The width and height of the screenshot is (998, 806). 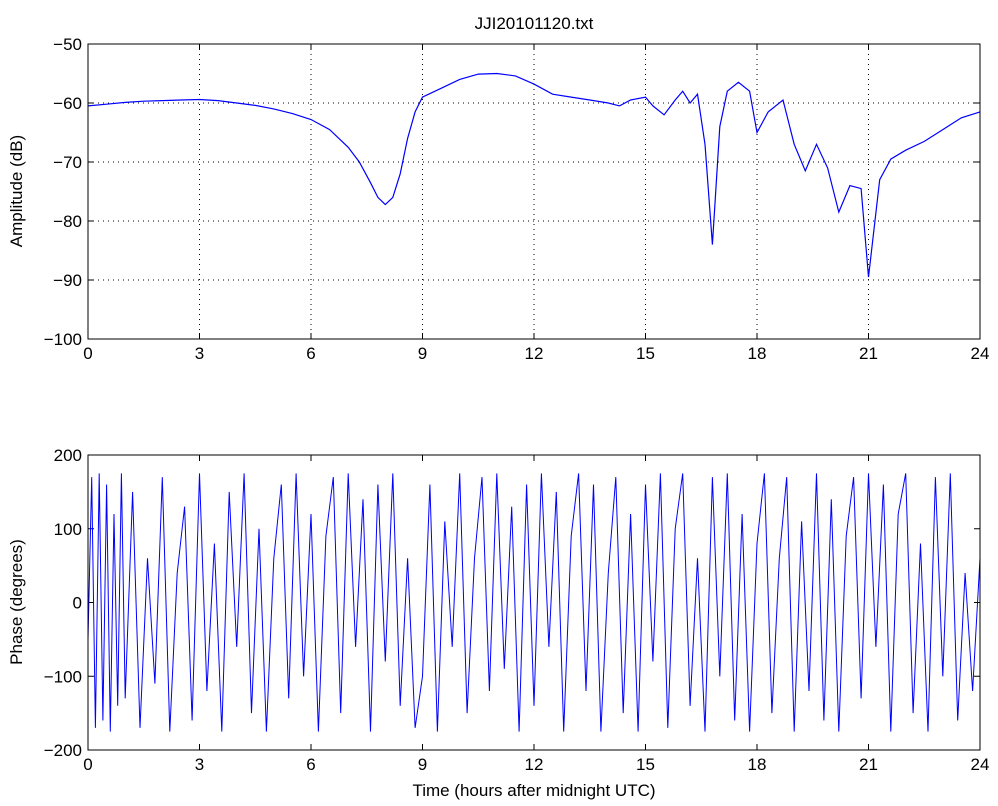 What do you see at coordinates (67, 103) in the screenshot?
I see `y-tick-label: −60` at bounding box center [67, 103].